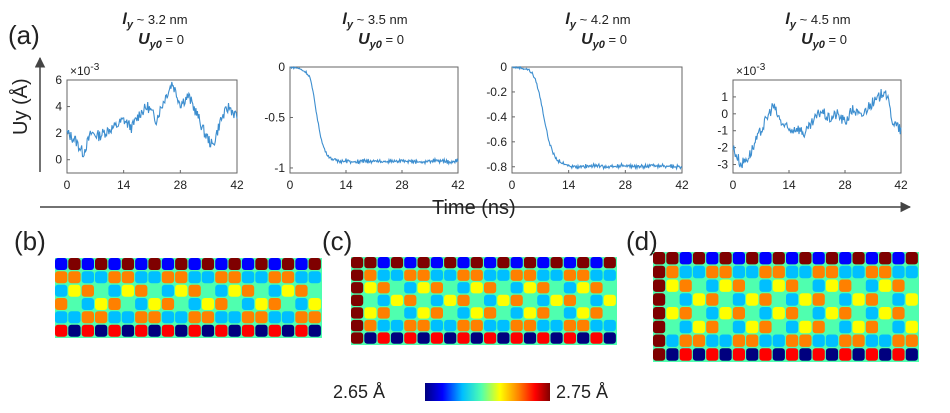 Image resolution: width=950 pixels, height=413 pixels. Describe the element at coordinates (604, 41) in the screenshot. I see `subplot-title-line2: Uy0 = 0` at that location.